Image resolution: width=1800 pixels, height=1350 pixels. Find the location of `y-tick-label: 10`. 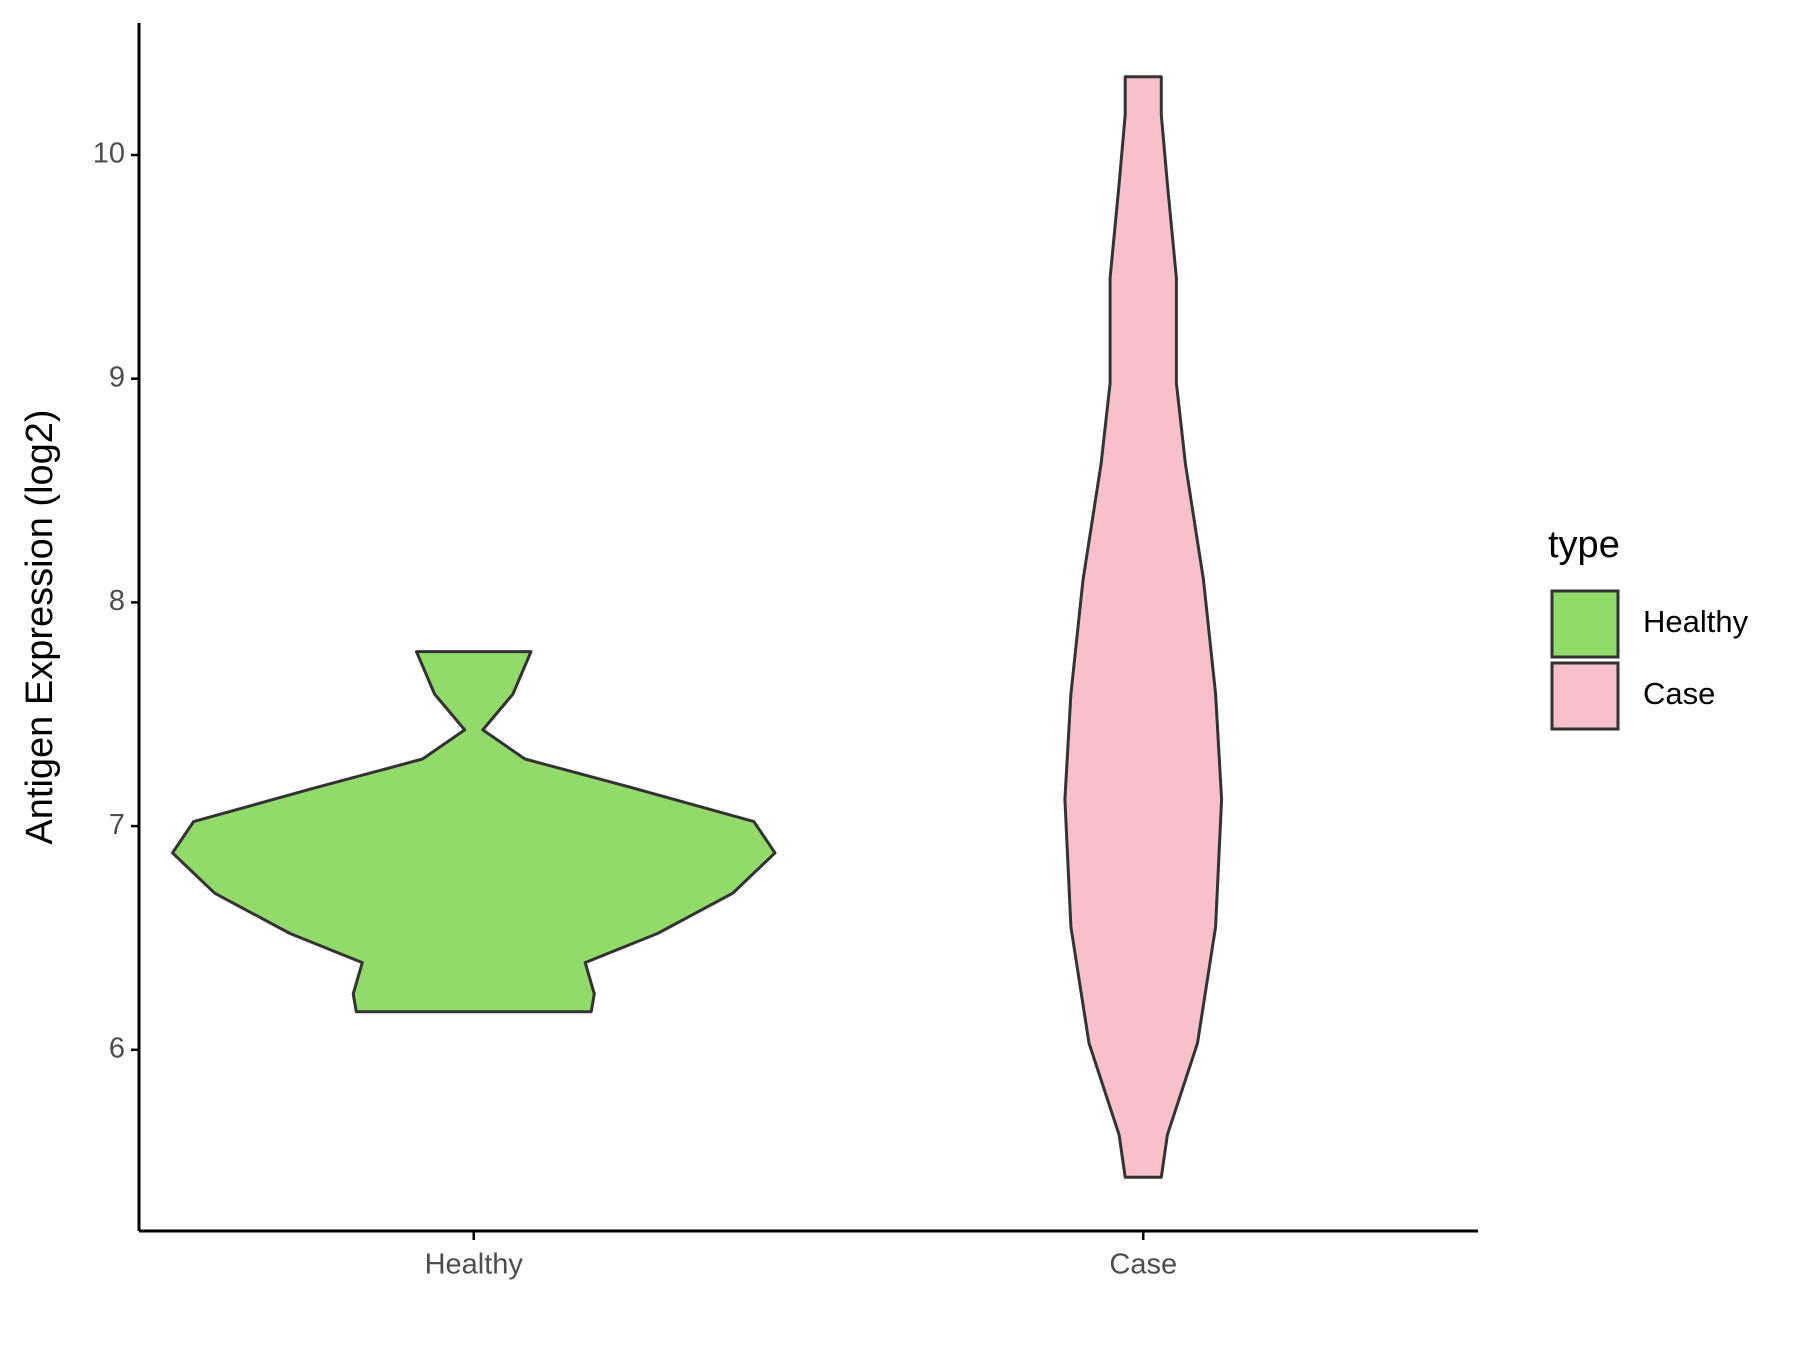

y-tick-label: 10 is located at coordinates (109, 154).